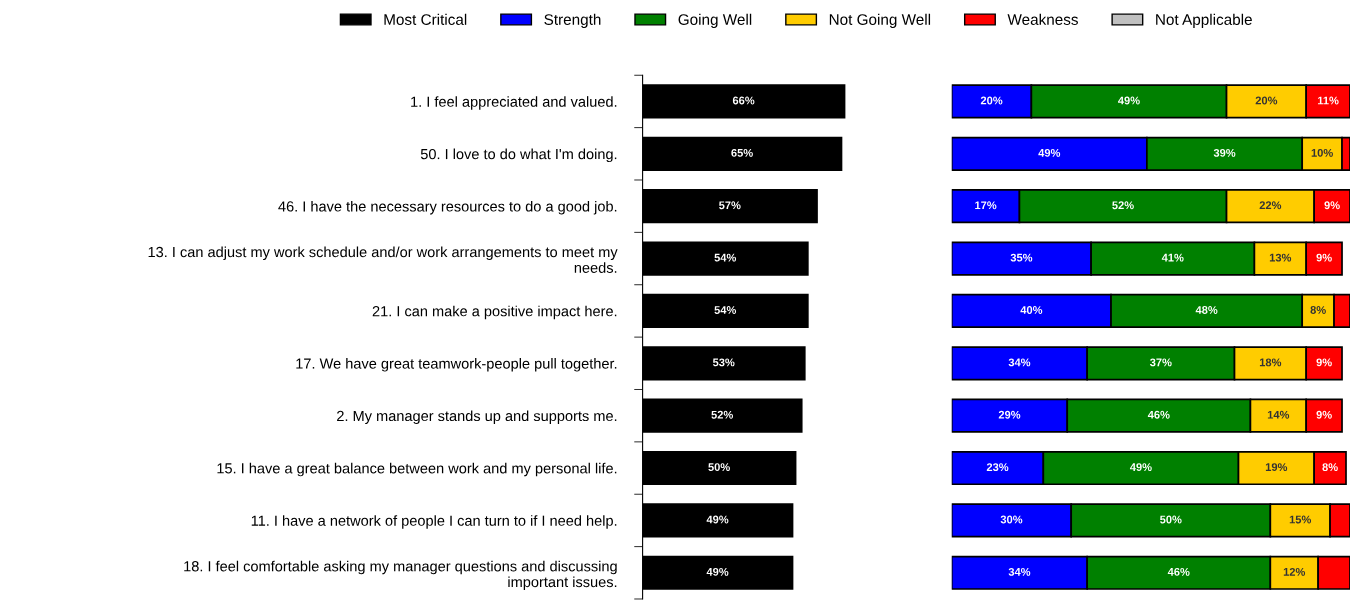  Describe the element at coordinates (743, 100) in the screenshot. I see `data-label: 66%` at that location.